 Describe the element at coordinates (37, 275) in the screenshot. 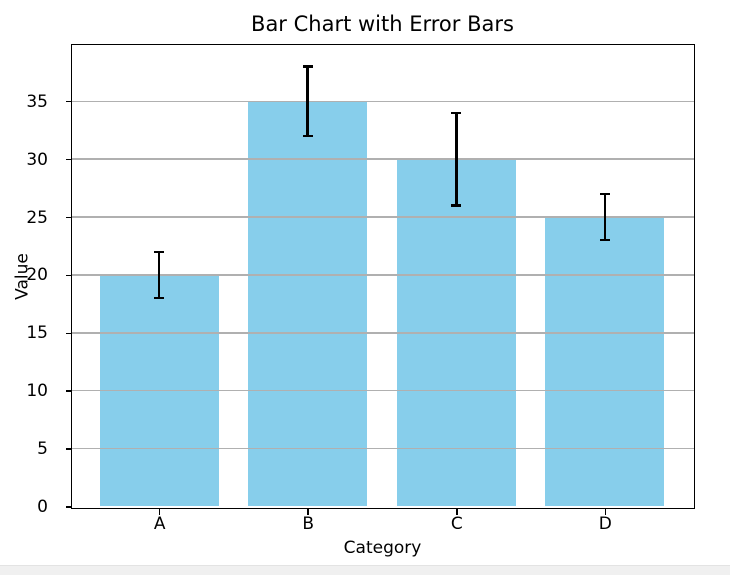

I see `y-tick-label-20: 20` at that location.